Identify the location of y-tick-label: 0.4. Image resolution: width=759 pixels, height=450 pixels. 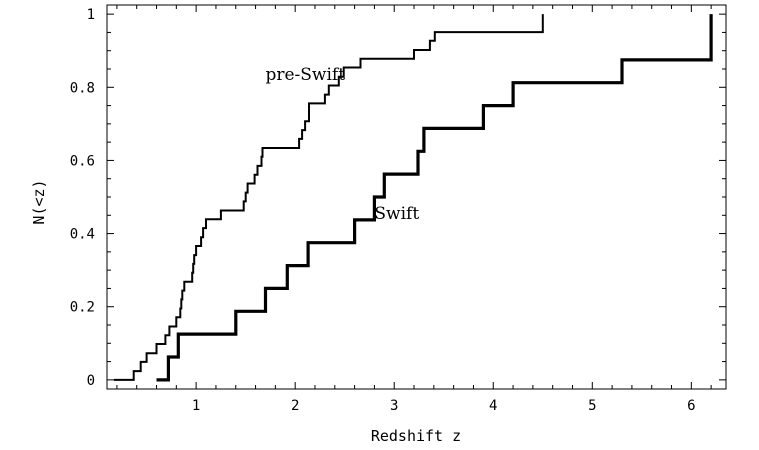
(82, 235).